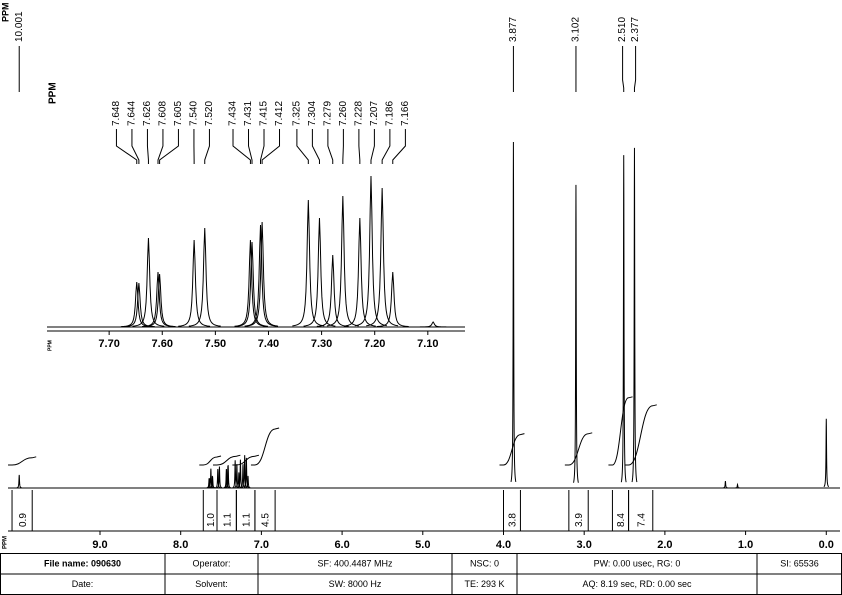 This screenshot has width=842, height=595. Describe the element at coordinates (343, 113) in the screenshot. I see `peak-label: 7.260` at that location.